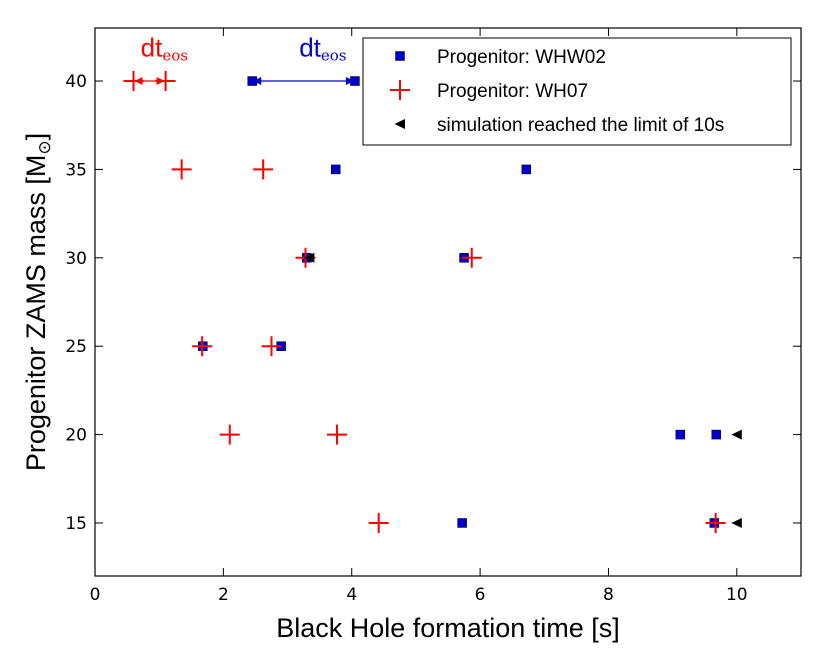 This screenshot has width=830, height=669. Describe the element at coordinates (400, 90) in the screenshot. I see `legend-marker-plus` at that location.